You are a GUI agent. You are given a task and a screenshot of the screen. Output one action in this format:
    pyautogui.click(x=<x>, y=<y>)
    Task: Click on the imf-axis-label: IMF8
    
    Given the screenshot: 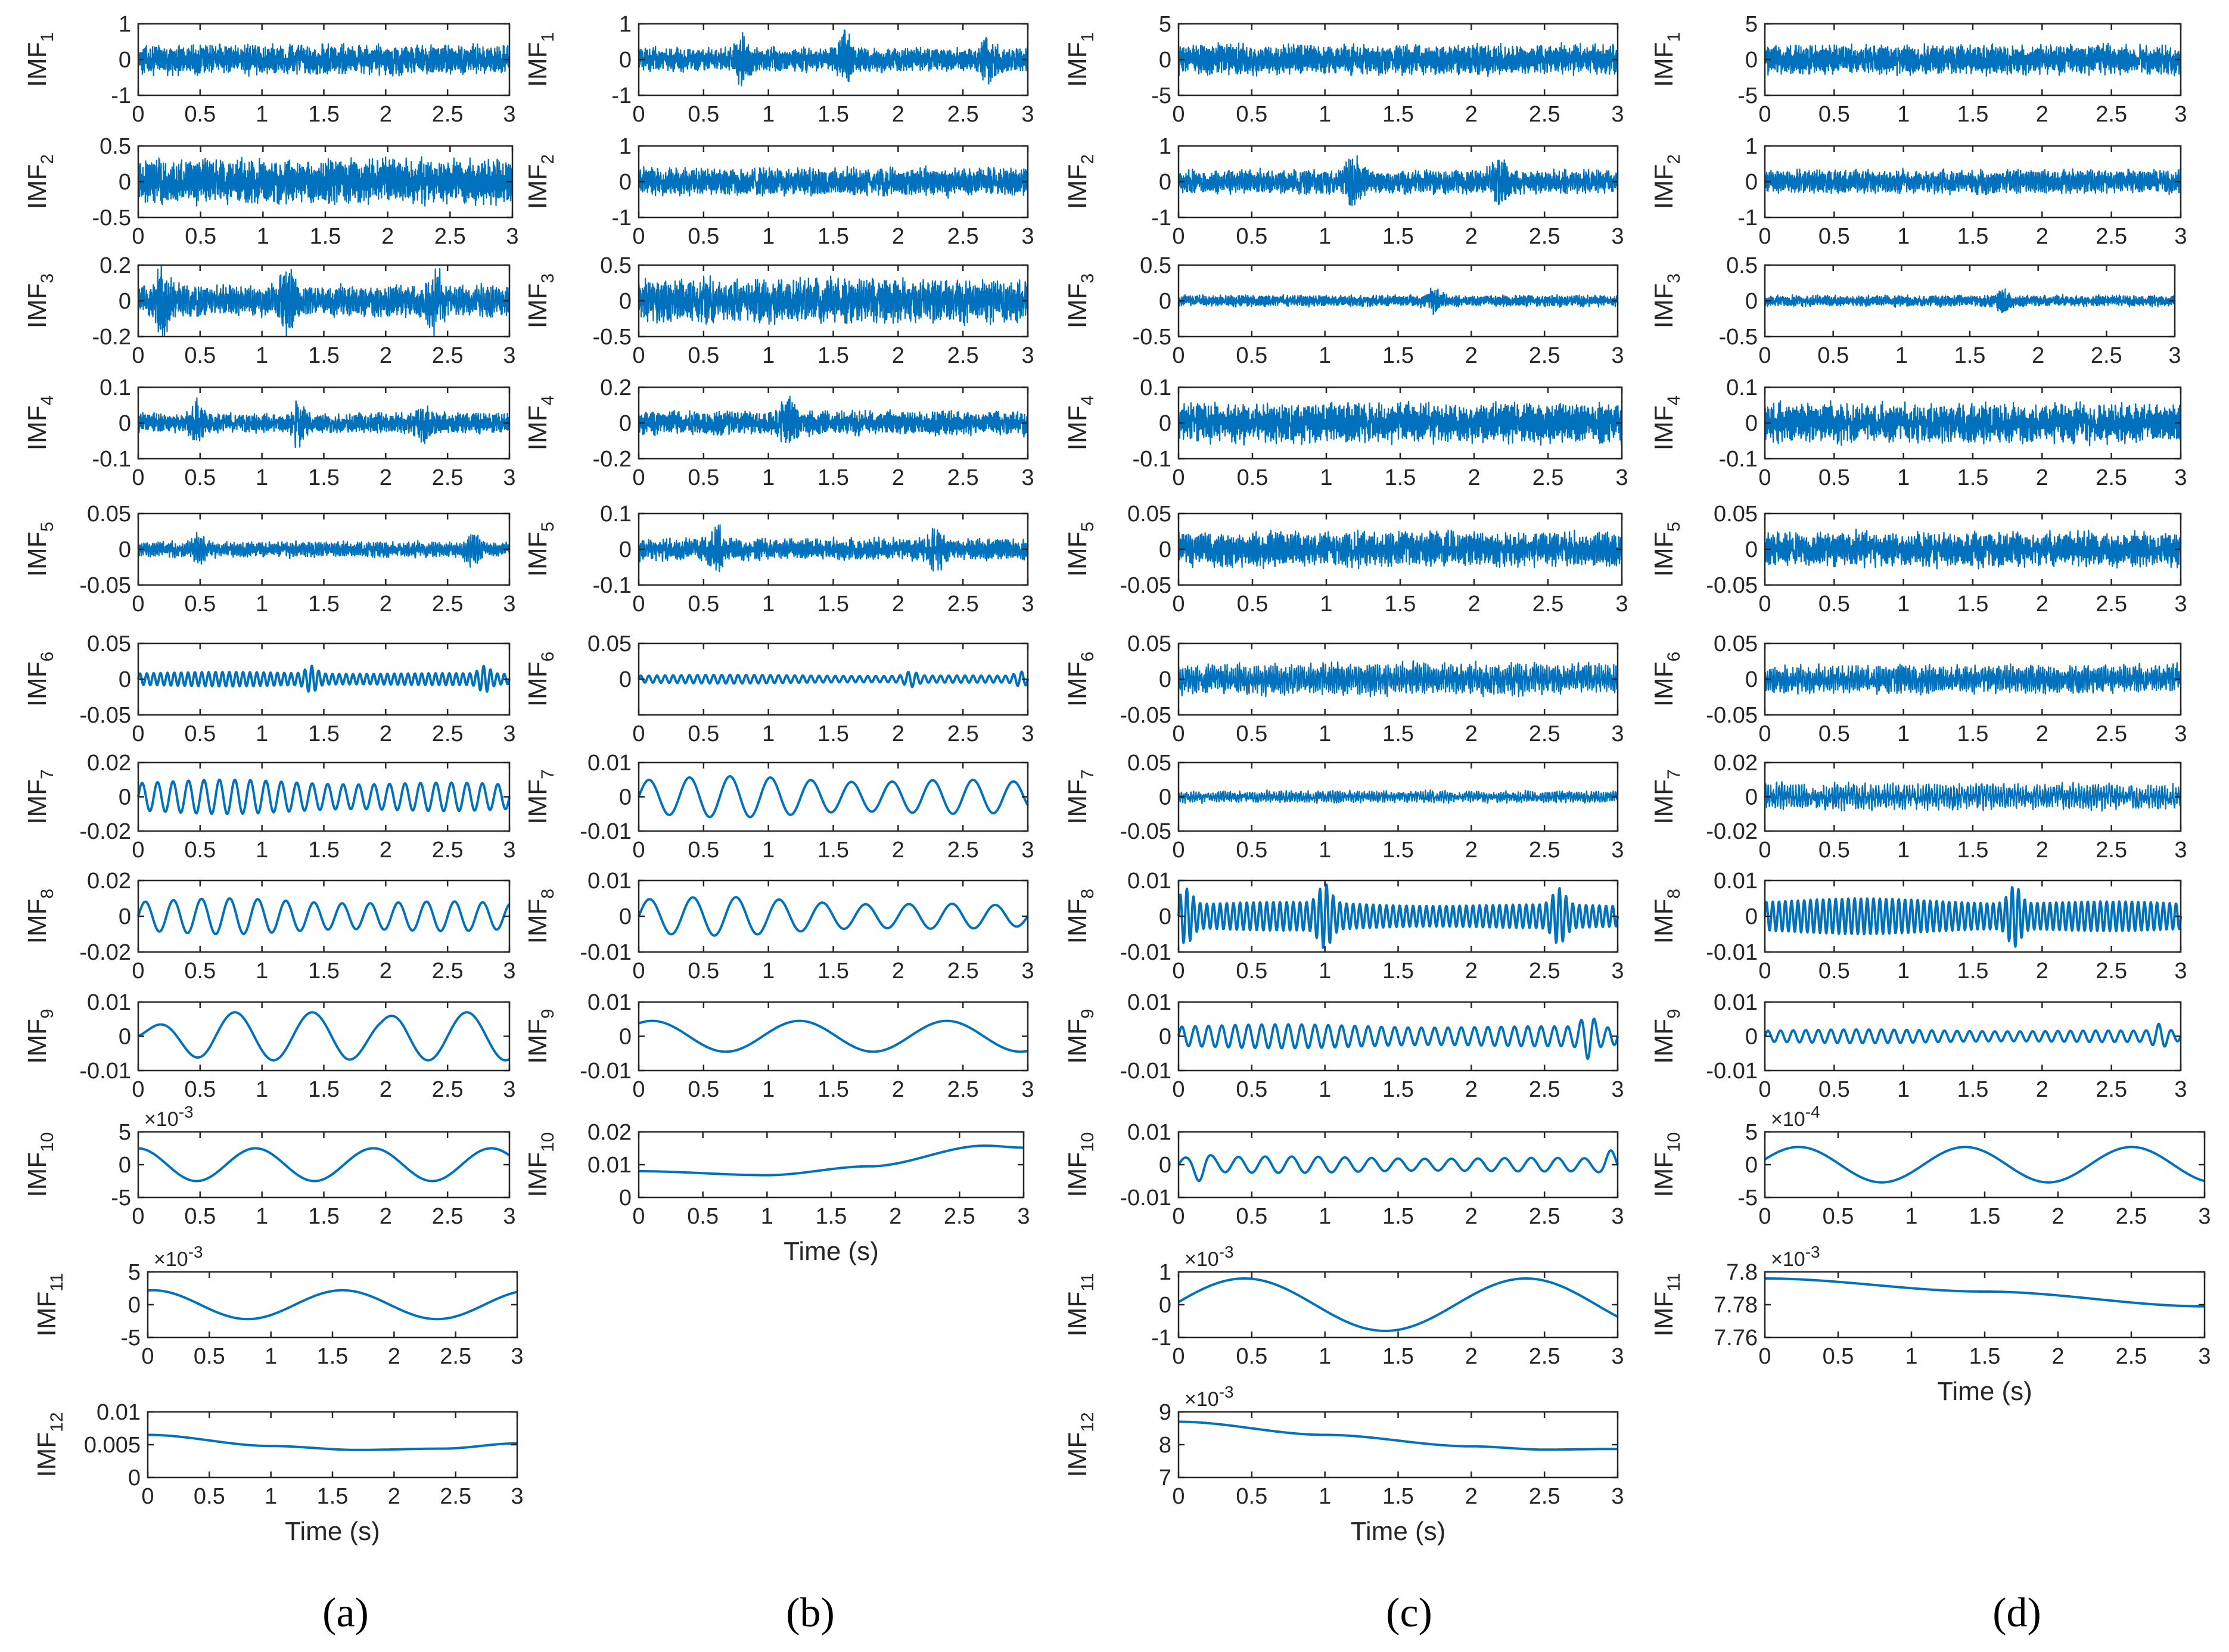 What is the action you would take?
    pyautogui.click(x=1666, y=916)
    